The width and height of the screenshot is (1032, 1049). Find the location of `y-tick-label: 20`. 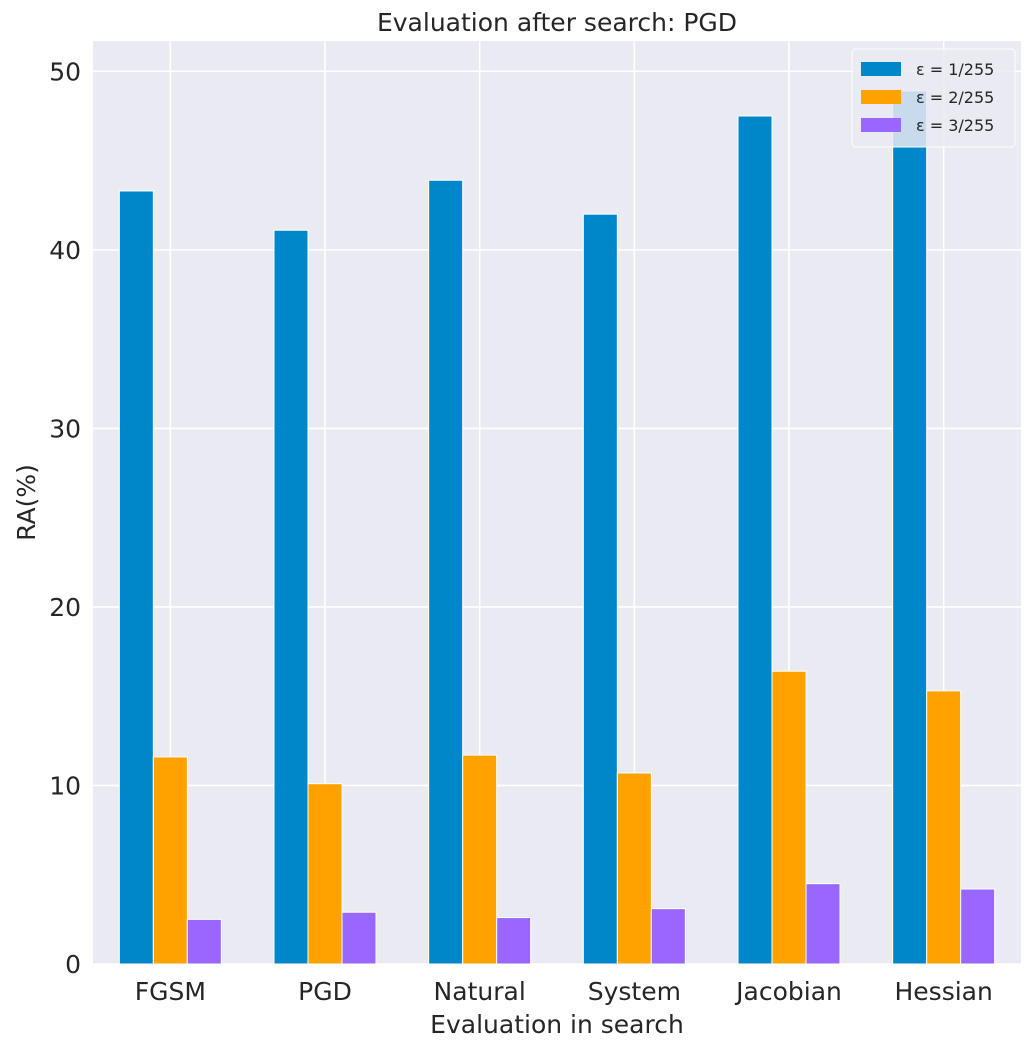

y-tick-label: 20 is located at coordinates (65, 607).